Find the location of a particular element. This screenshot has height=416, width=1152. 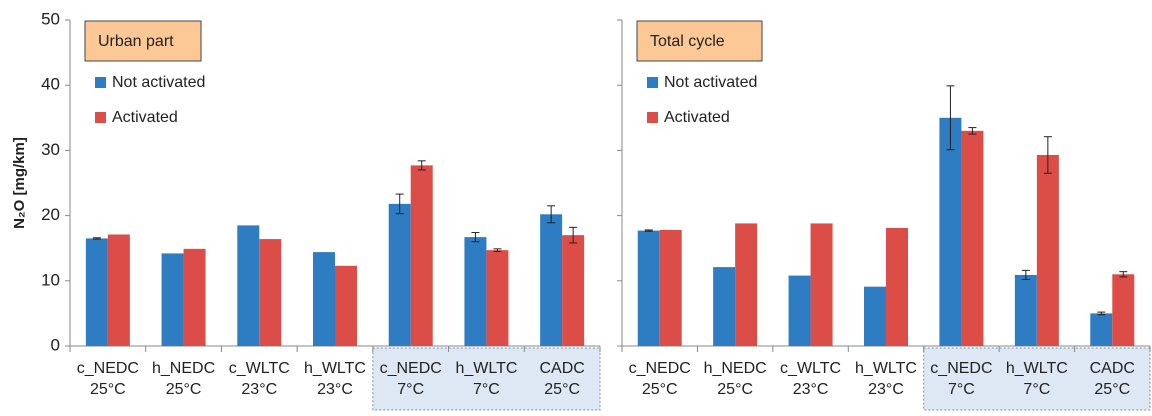

y-tick-label: 10 is located at coordinates (50, 279).